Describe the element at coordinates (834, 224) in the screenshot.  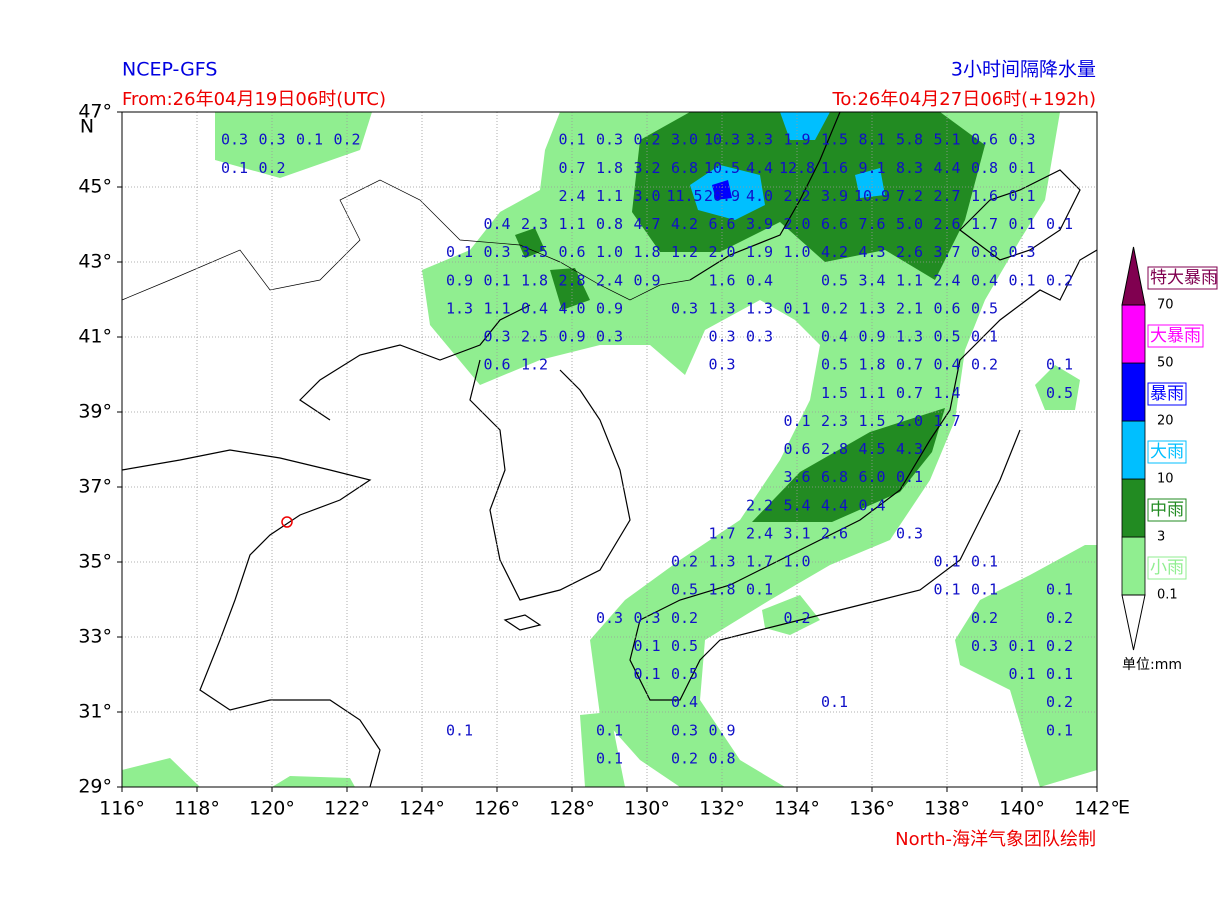
I see `precip-value: 6.6` at that location.